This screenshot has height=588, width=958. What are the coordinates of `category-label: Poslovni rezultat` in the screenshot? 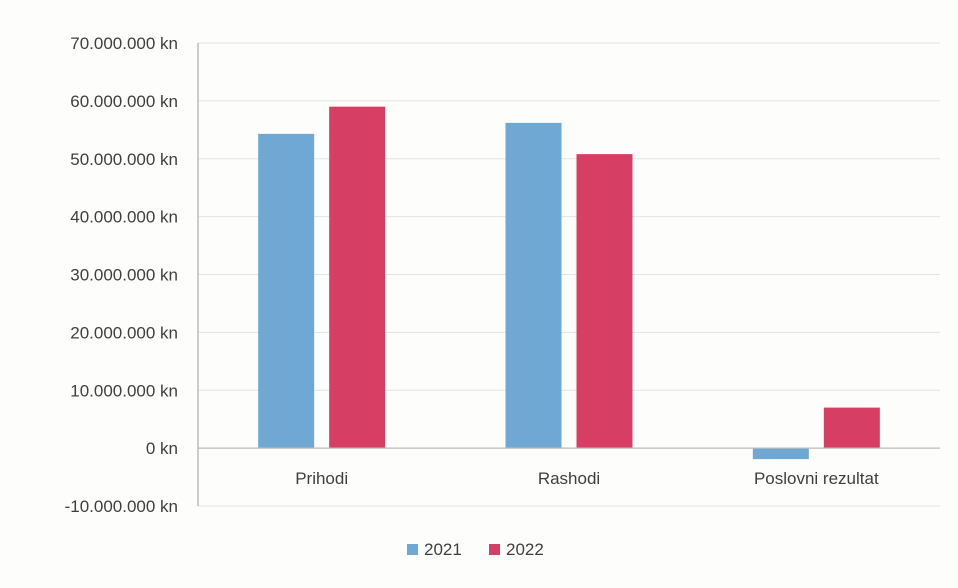 It's located at (816, 478).